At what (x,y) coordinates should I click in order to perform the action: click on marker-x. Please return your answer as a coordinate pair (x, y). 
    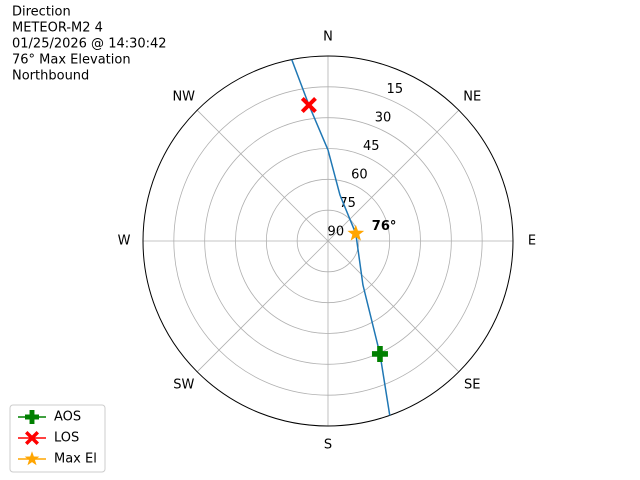
    Looking at the image, I should click on (308, 105).